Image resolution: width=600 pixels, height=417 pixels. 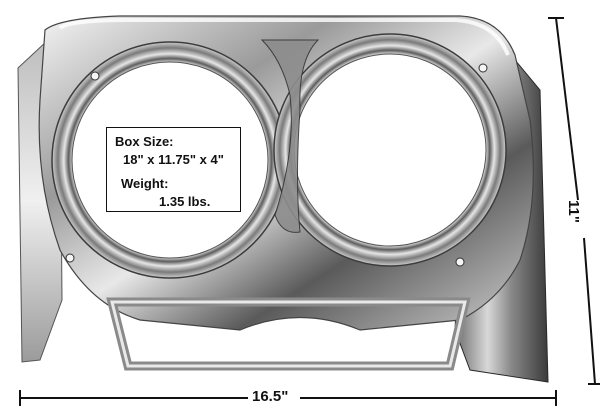 I want to click on width-dimension-label: 16.5", so click(x=270, y=396).